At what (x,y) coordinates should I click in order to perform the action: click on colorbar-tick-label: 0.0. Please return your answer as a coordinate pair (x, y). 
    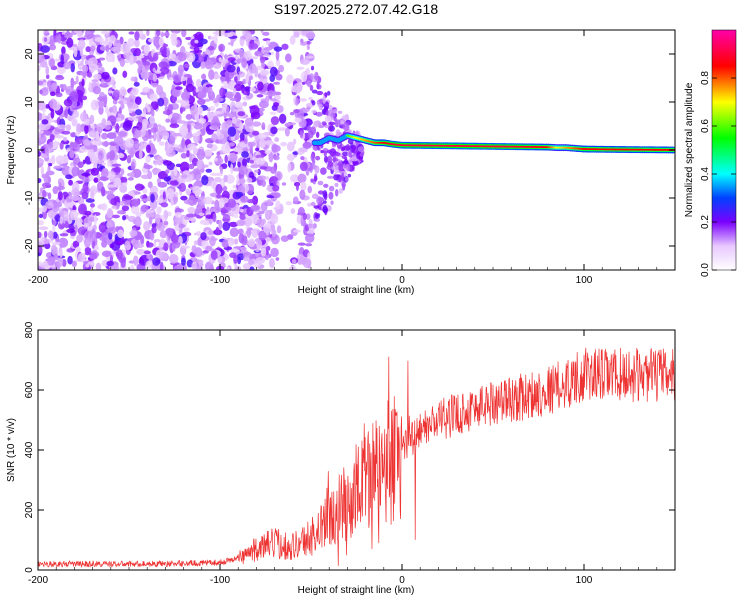
    Looking at the image, I should click on (705, 270).